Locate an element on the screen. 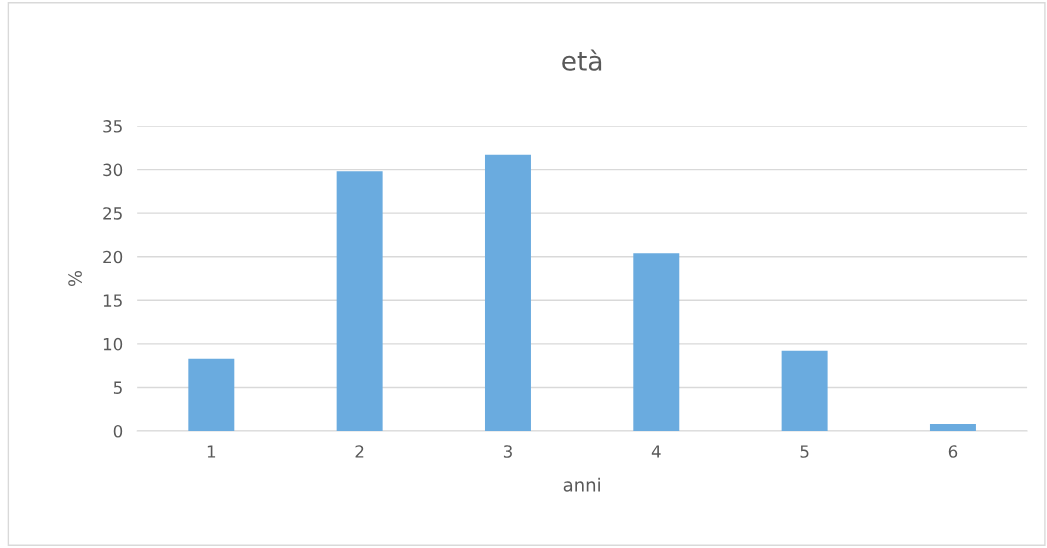 This screenshot has height=548, width=1047. y-tick-label: 10 is located at coordinates (113, 344).